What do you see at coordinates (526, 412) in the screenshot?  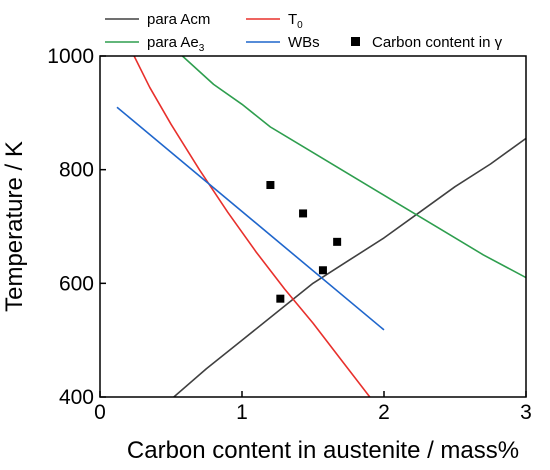 I see `x-tick-label: 3` at bounding box center [526, 412].